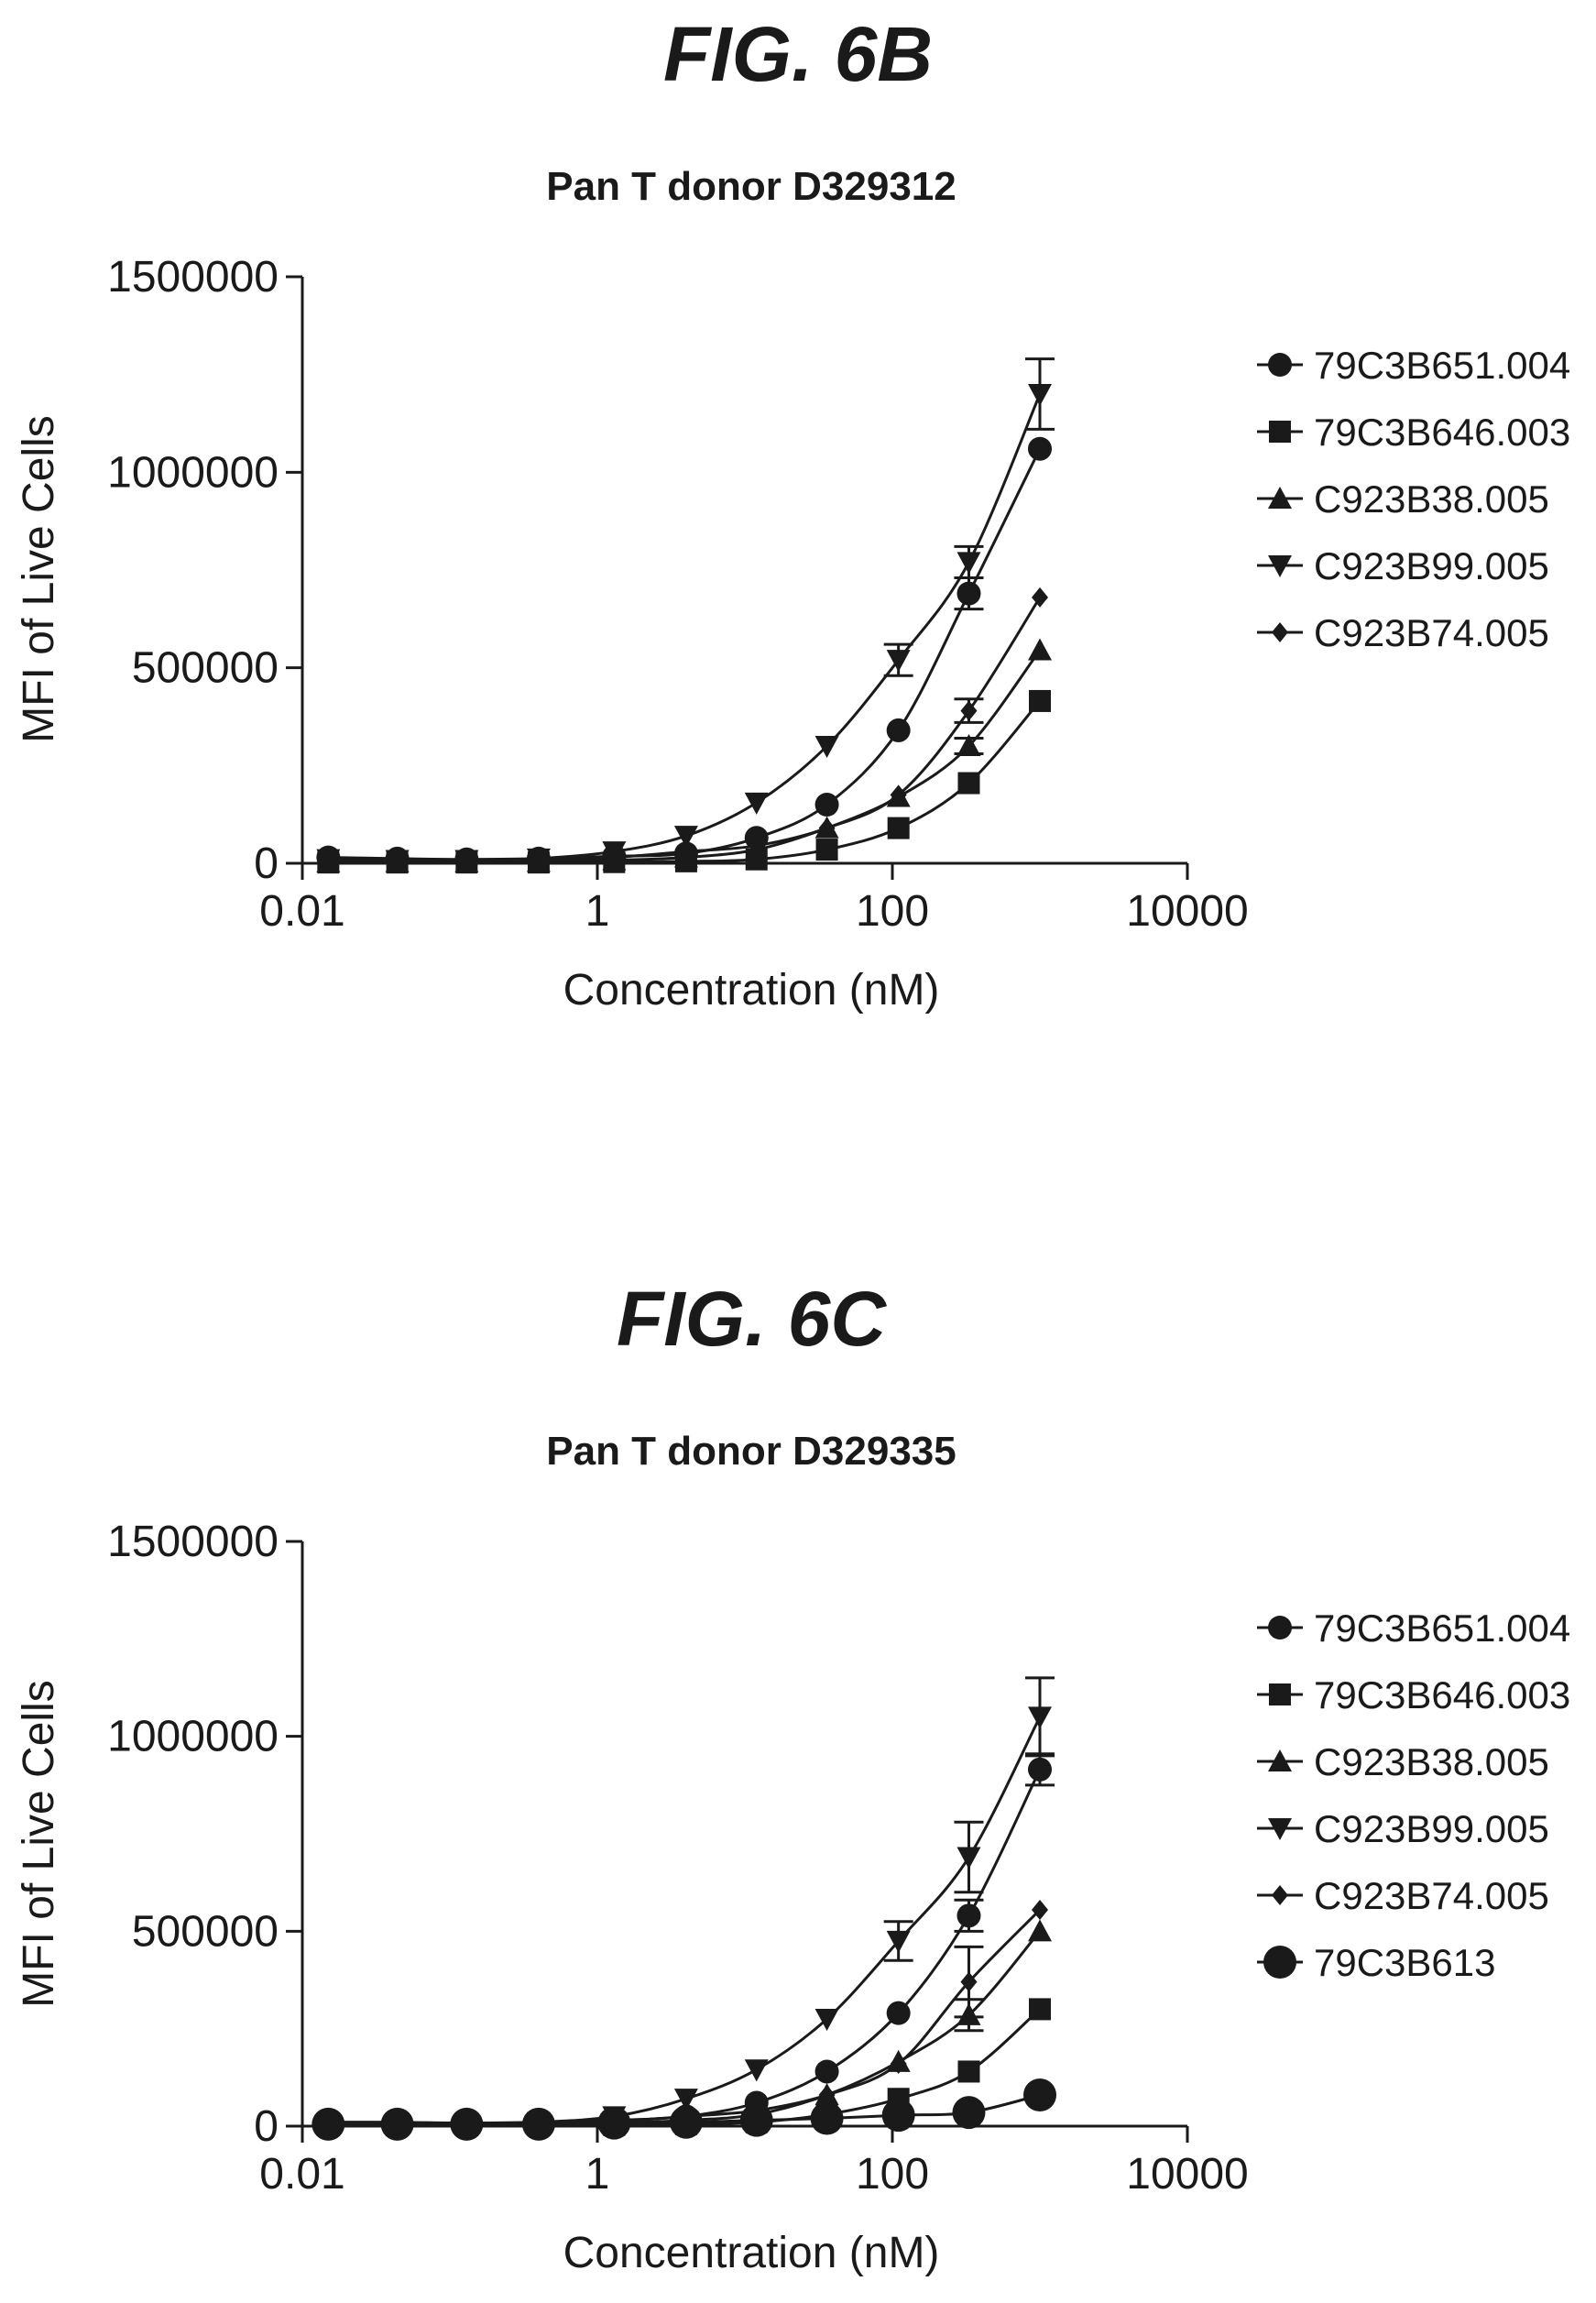  Describe the element at coordinates (751, 1451) in the screenshot. I see `chart-title: Pan T donor D329335` at that location.